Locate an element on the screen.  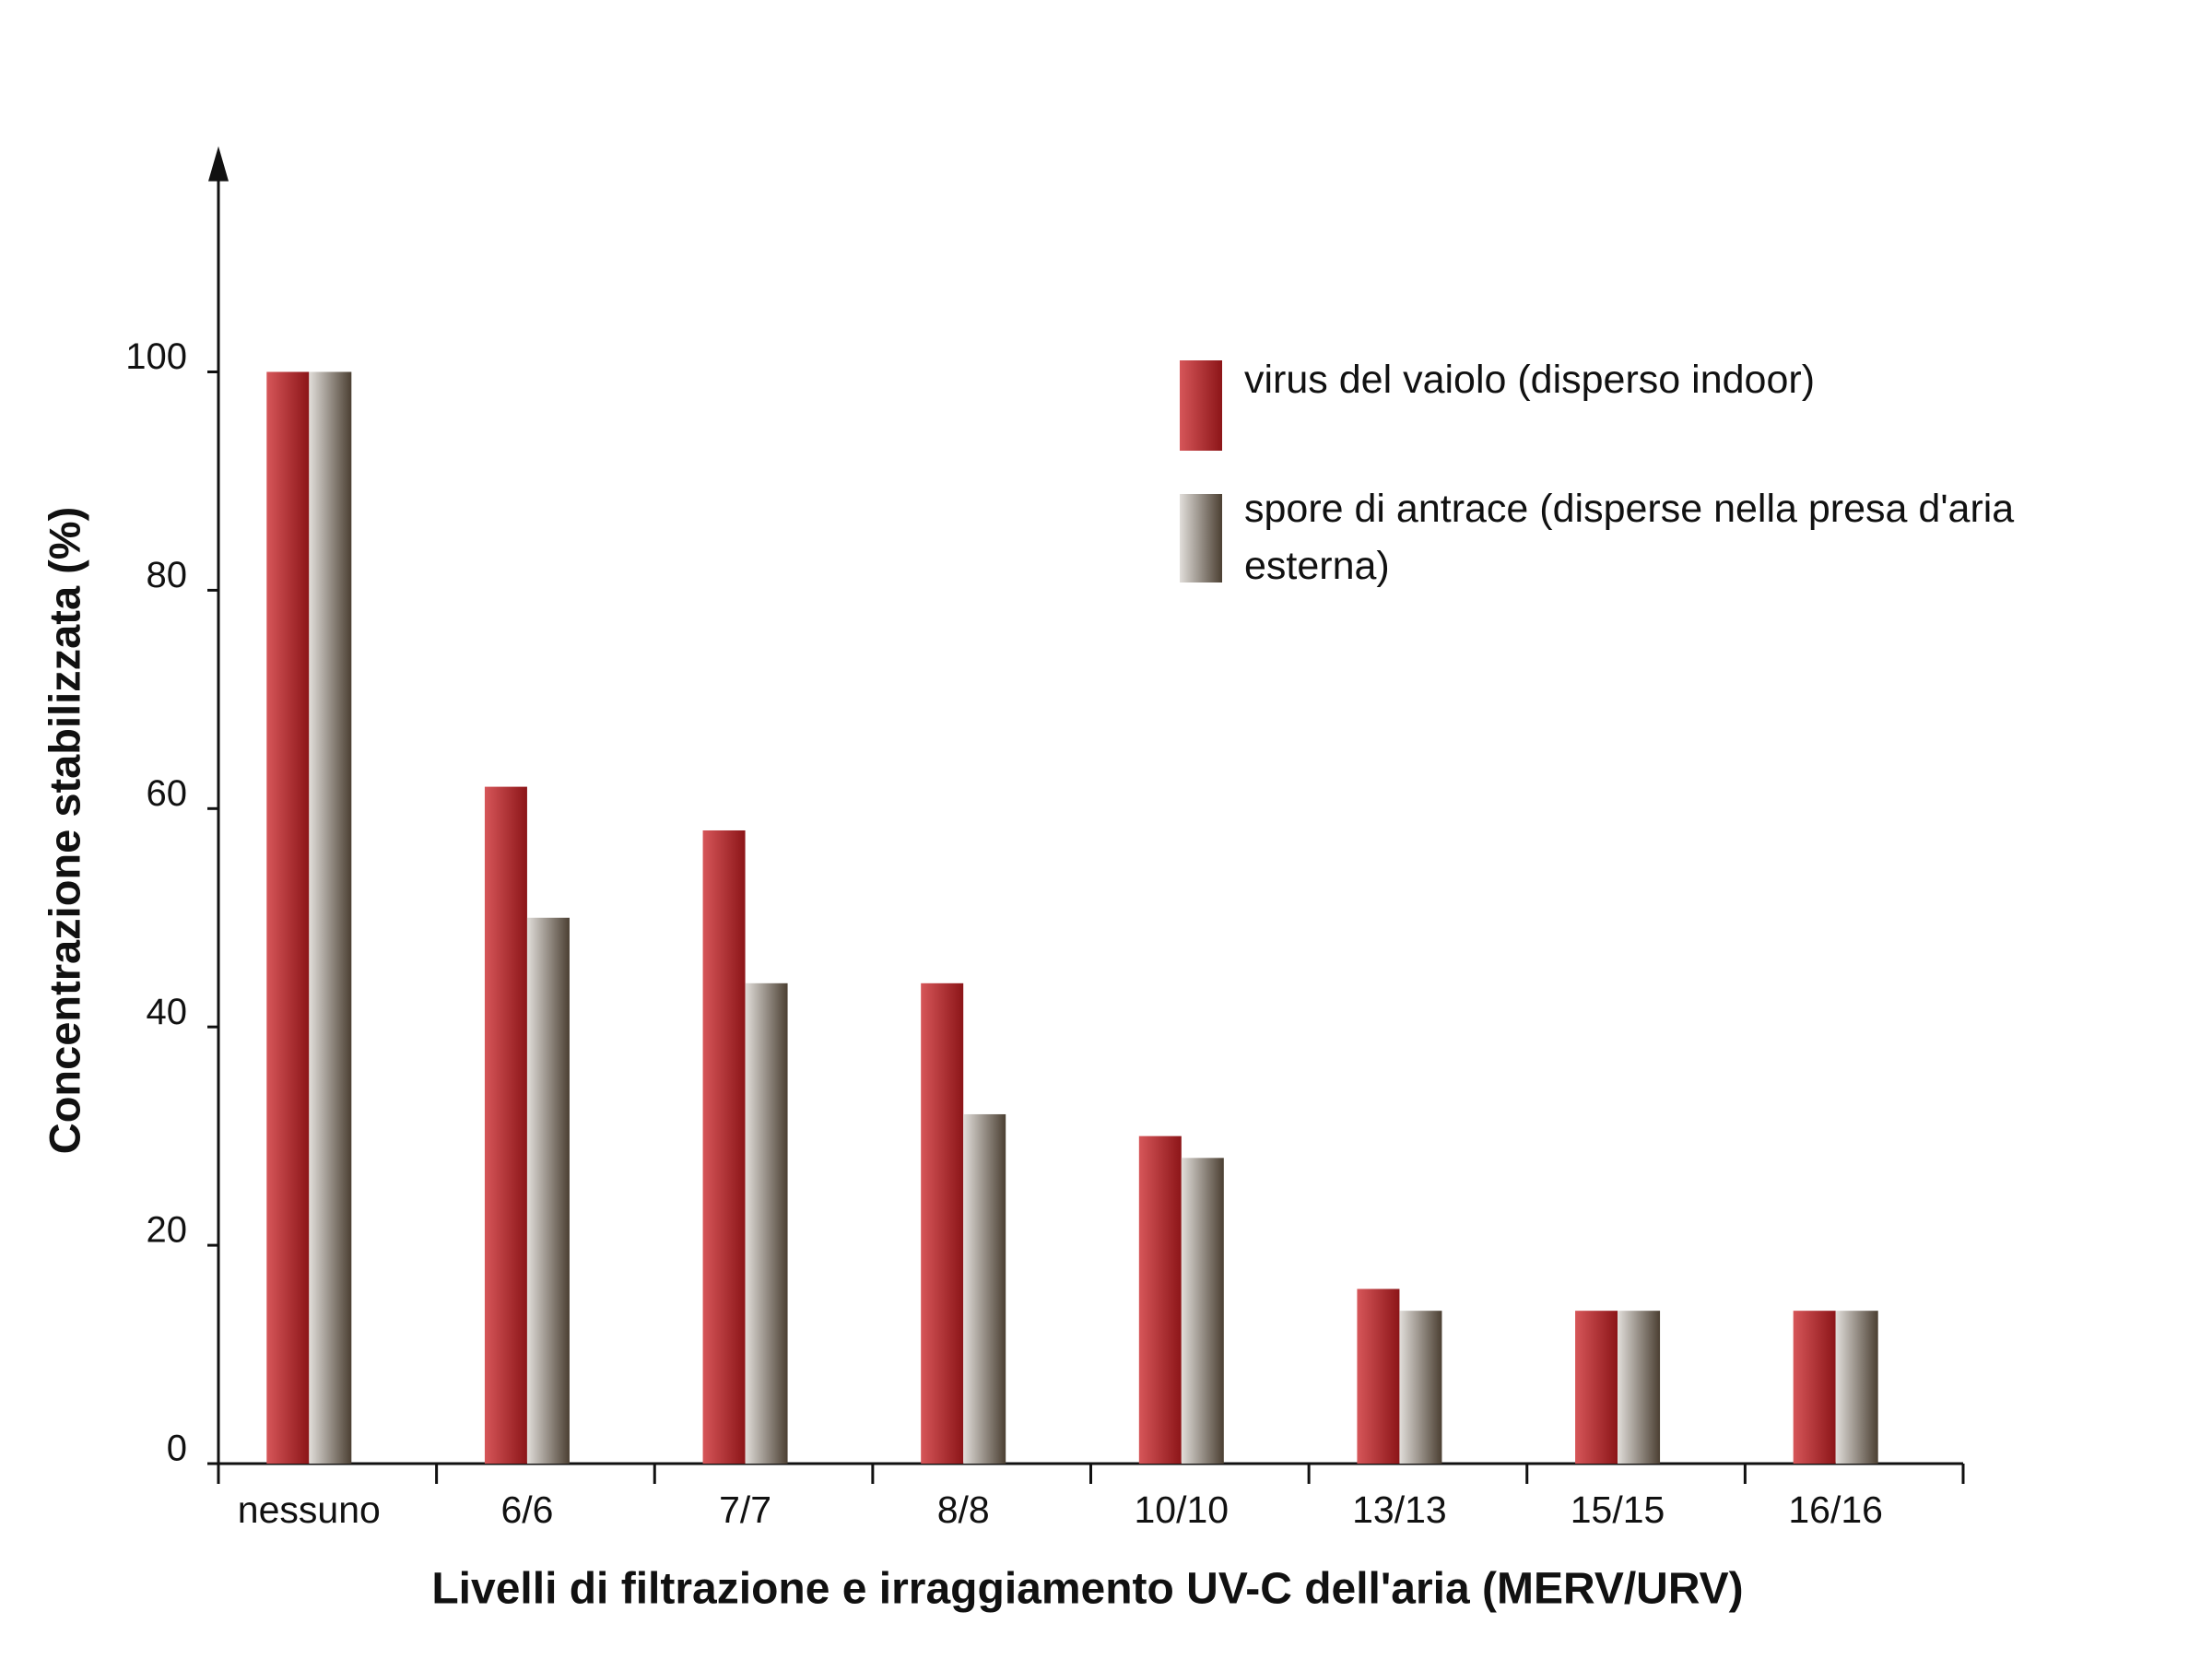
x-tick-label: 15/15 is located at coordinates (1618, 1509).